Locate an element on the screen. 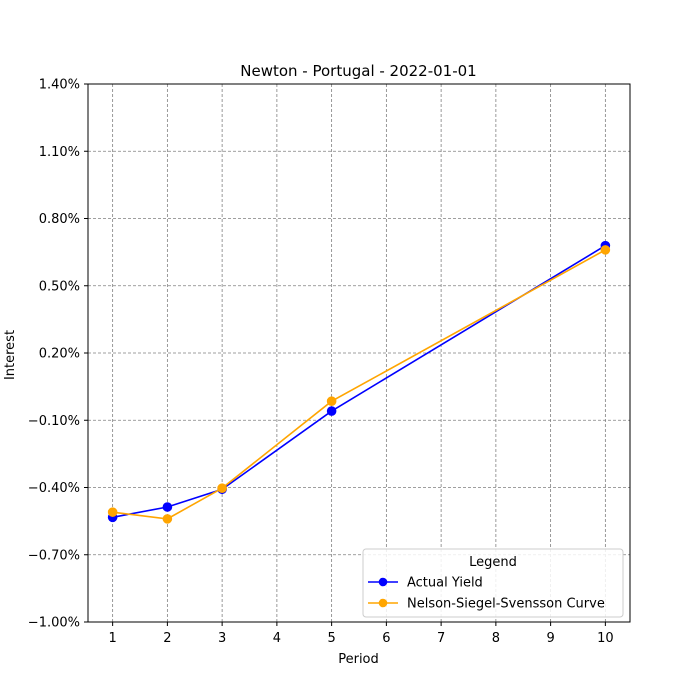 Image resolution: width=700 pixels, height=700 pixels. x-axis-label: Period is located at coordinates (358, 659).